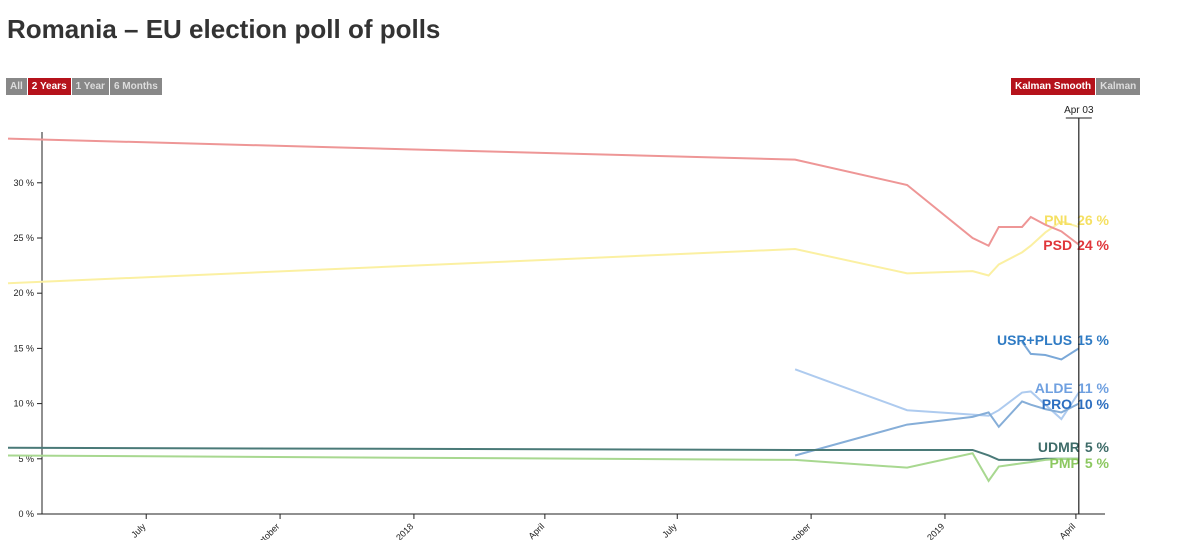  What do you see at coordinates (1093, 340) in the screenshot?
I see `series-value-label: 15 %` at bounding box center [1093, 340].